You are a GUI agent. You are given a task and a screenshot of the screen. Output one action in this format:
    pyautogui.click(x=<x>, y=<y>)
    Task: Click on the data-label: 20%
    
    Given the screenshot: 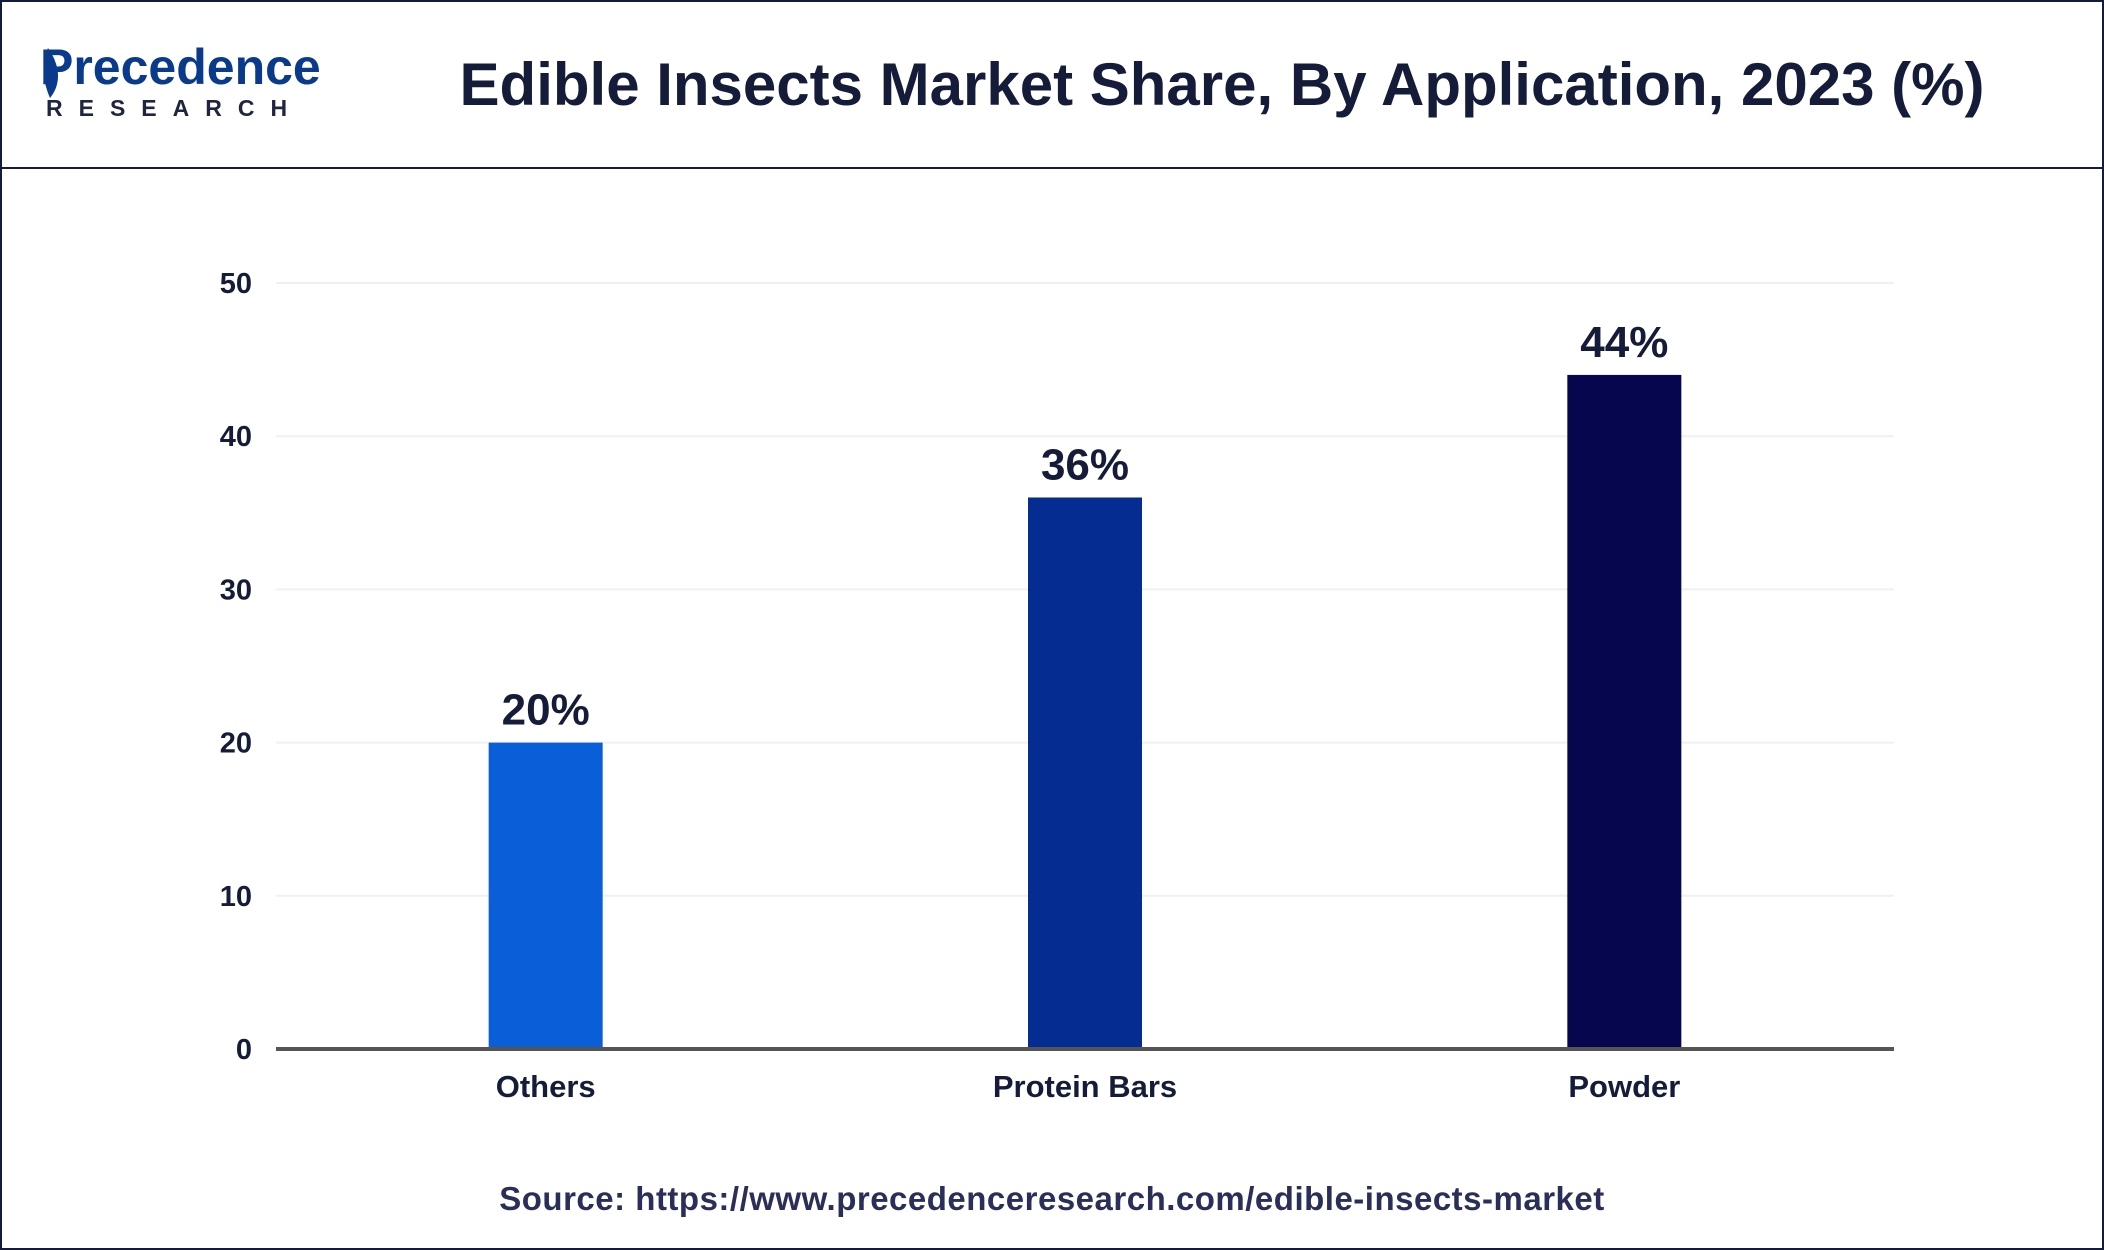 What is the action you would take?
    pyautogui.click(x=546, y=710)
    